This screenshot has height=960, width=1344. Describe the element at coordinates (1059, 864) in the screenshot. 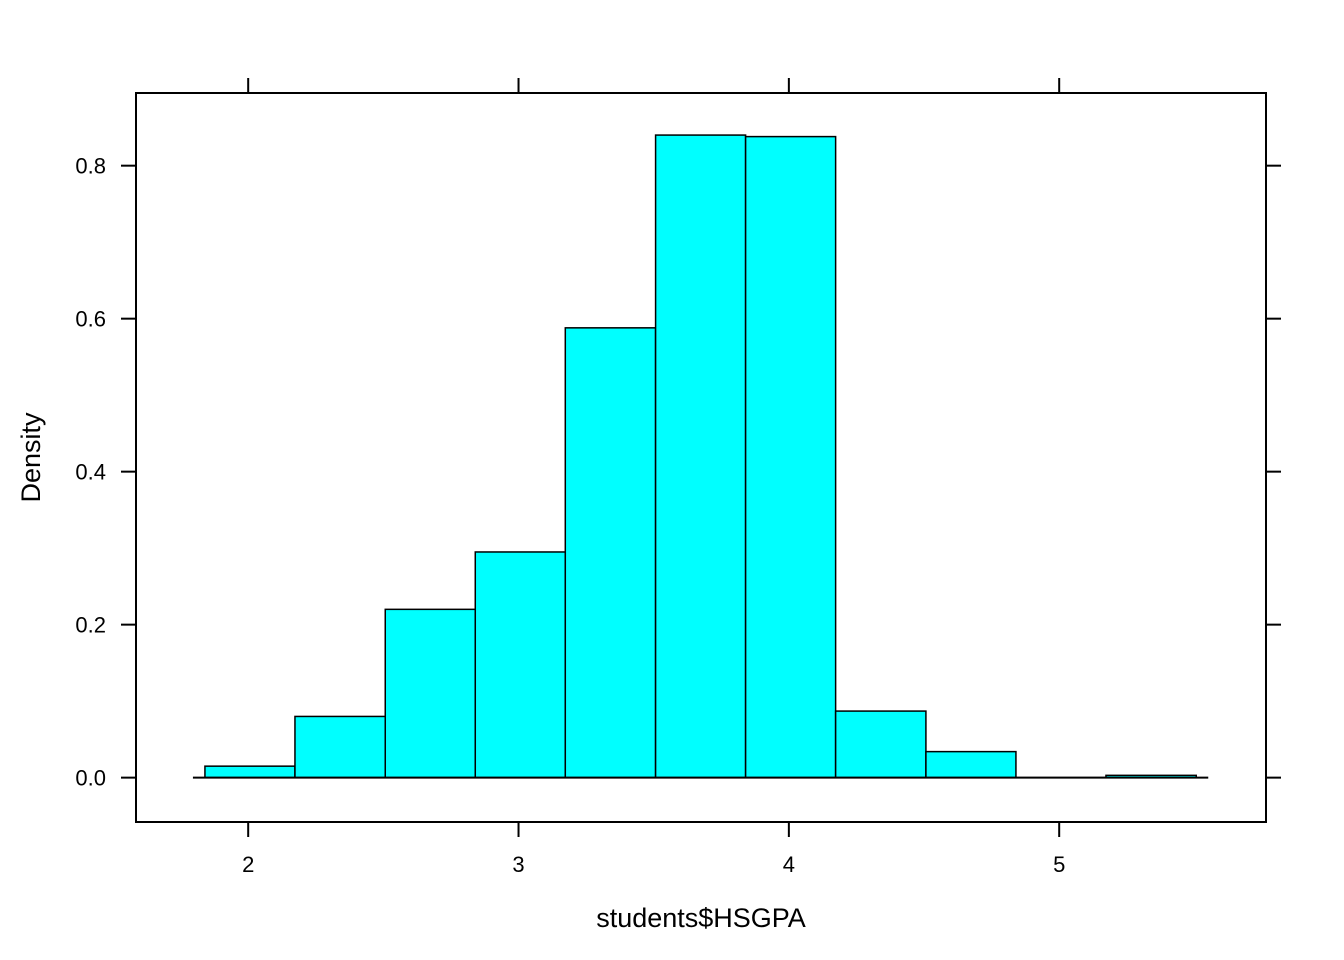

I see `x-tick-label: 5` at that location.